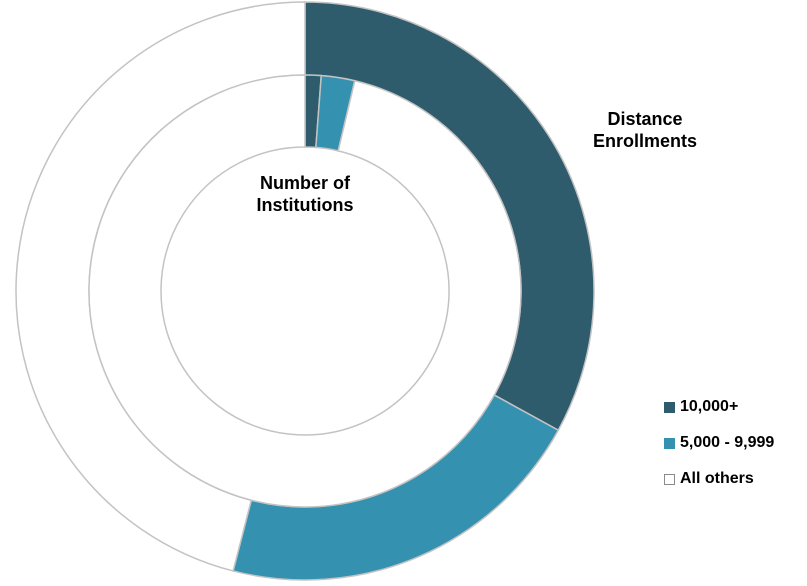 Image resolution: width=807 pixels, height=586 pixels. I want to click on legend-swatch-10000-plus, so click(669, 407).